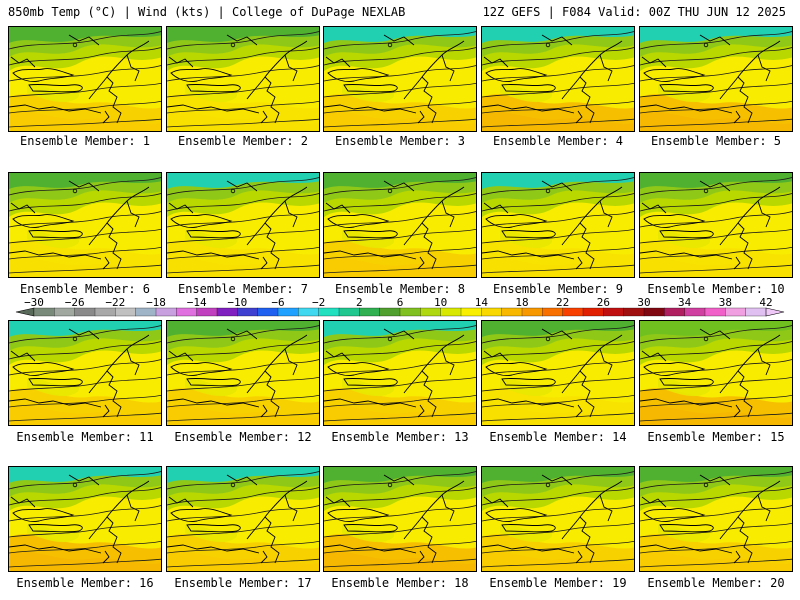 This screenshot has width=800, height=600. I want to click on colorbar-tick-label: −30, so click(34, 302).